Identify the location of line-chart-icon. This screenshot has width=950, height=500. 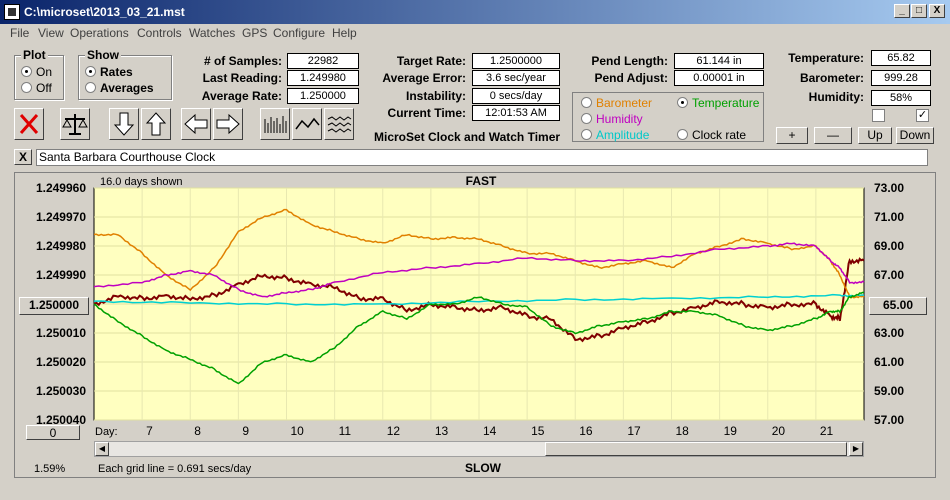
(307, 123).